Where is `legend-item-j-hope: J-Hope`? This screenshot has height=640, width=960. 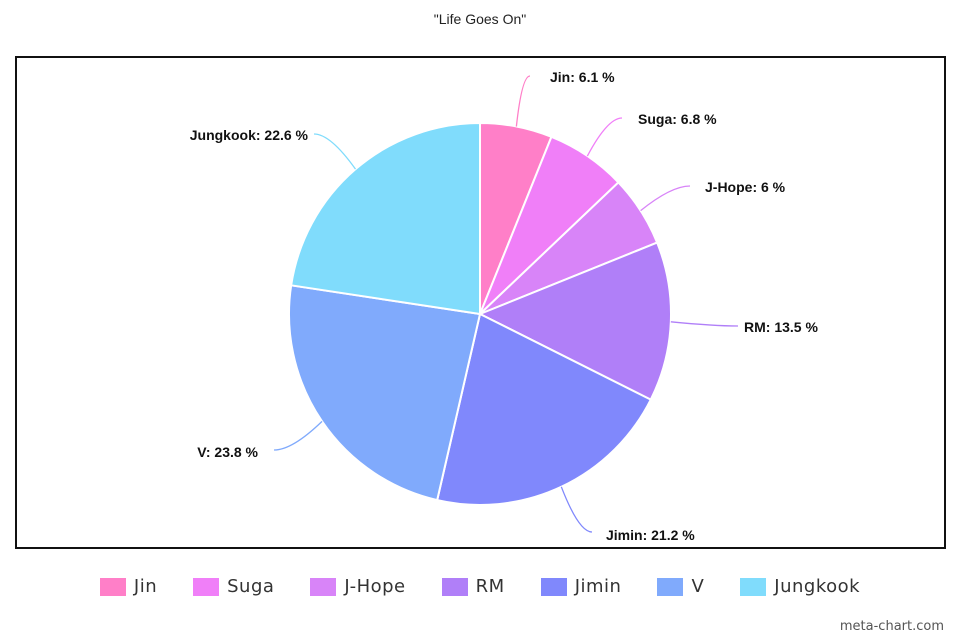
legend-item-j-hope: J-Hope is located at coordinates (357, 586).